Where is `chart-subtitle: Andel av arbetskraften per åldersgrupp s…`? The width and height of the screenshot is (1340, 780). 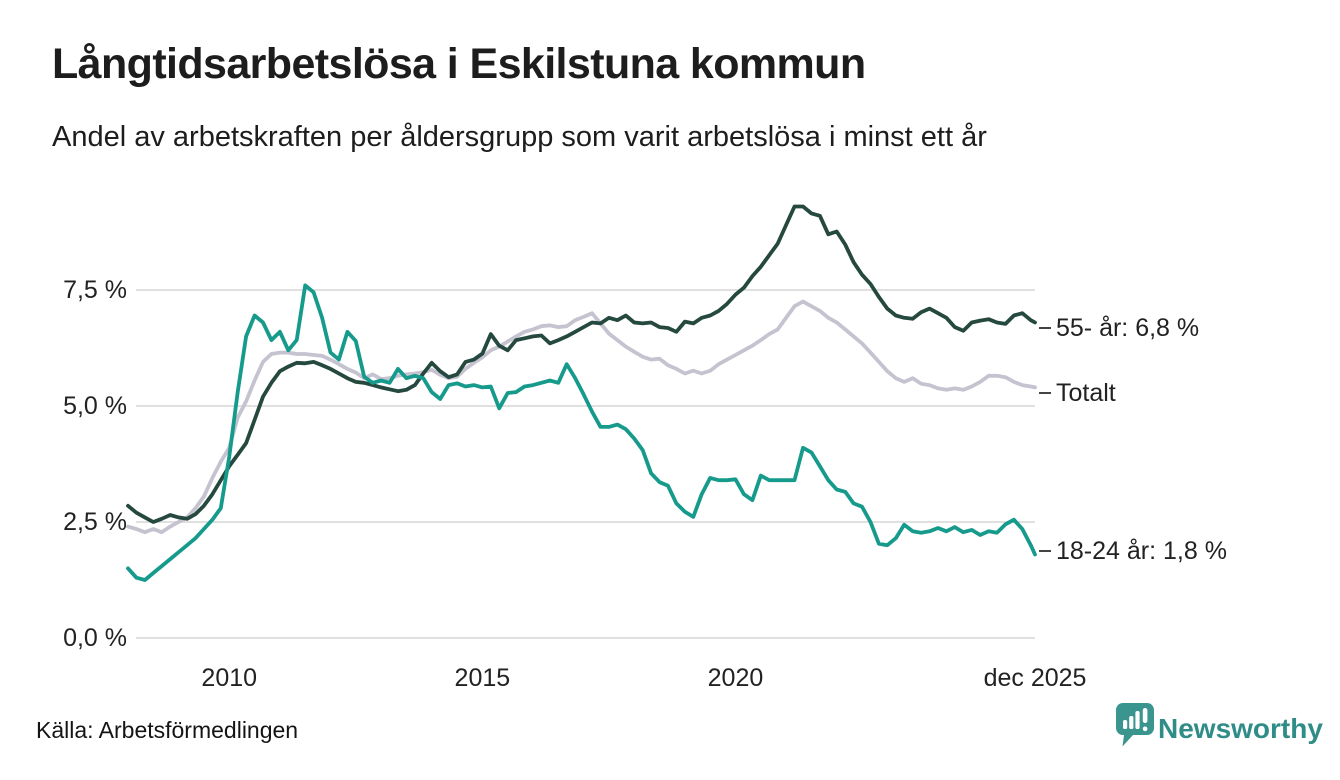 chart-subtitle: Andel av arbetskraften per åldersgrupp s… is located at coordinates (519, 137).